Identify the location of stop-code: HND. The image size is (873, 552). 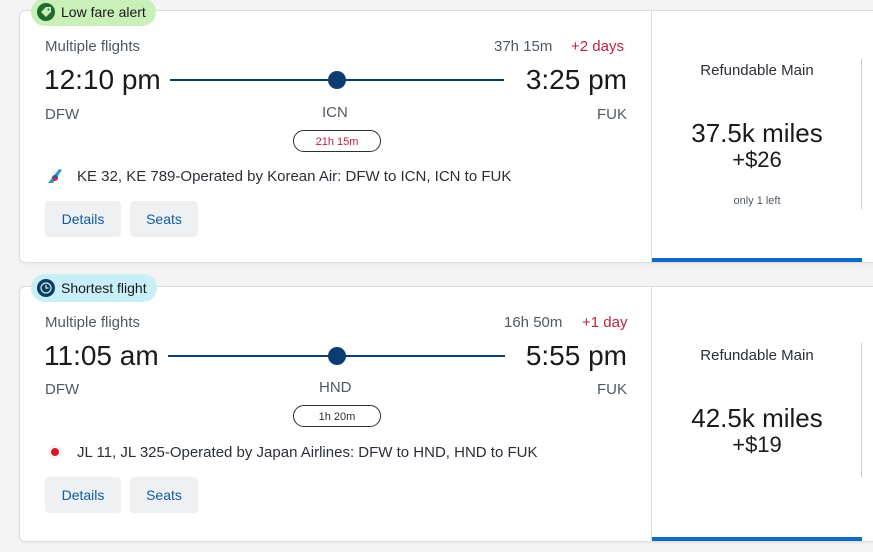
(335, 387).